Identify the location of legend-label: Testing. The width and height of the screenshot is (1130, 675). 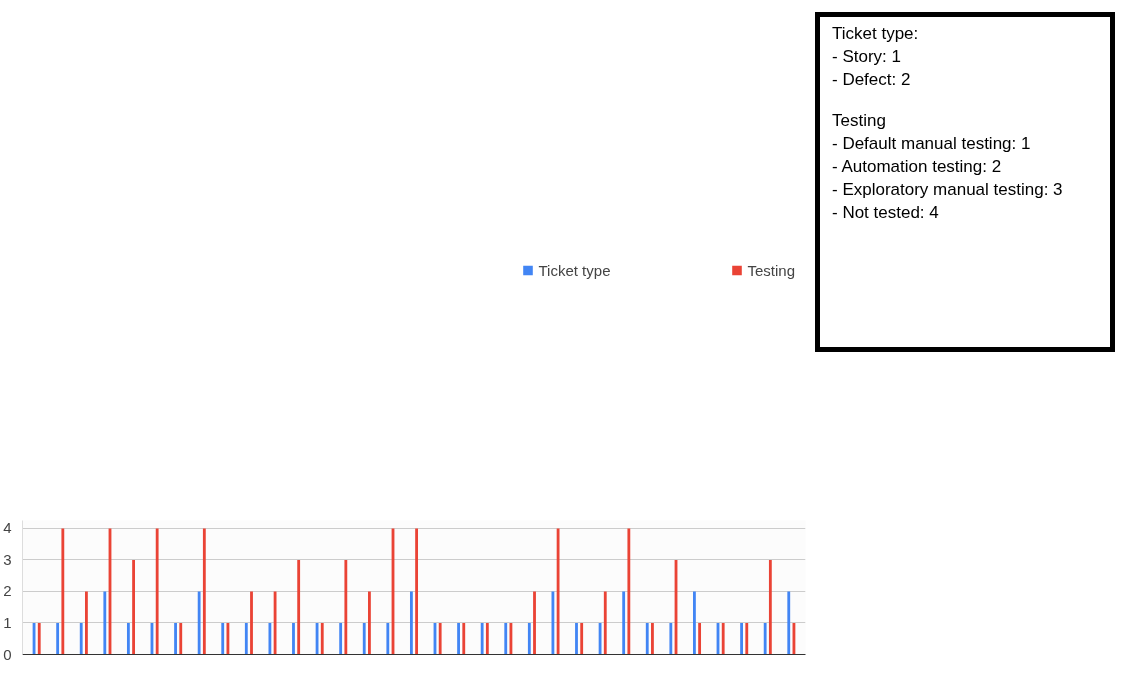
(771, 270).